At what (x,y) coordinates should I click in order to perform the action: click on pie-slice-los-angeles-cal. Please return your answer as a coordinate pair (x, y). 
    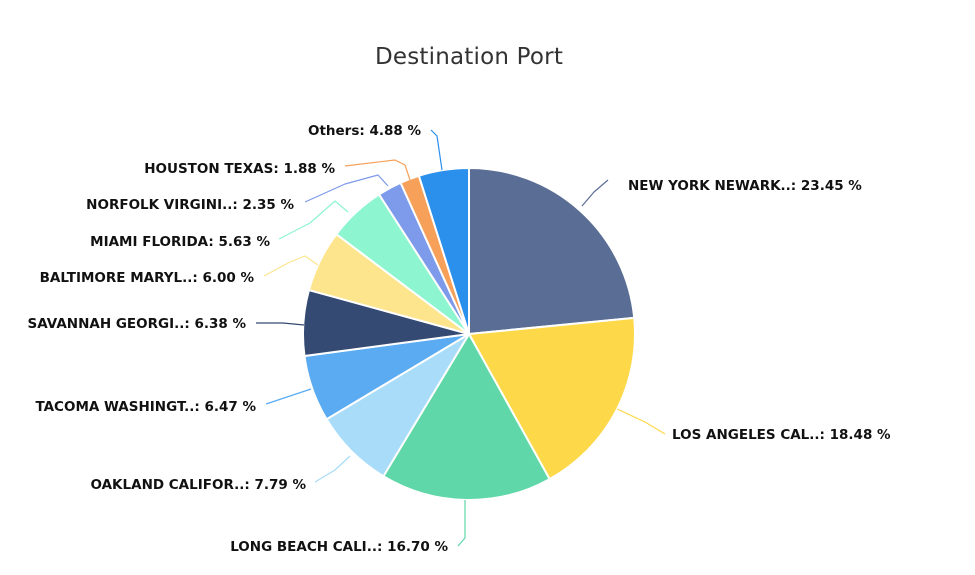
    Looking at the image, I should click on (552, 398).